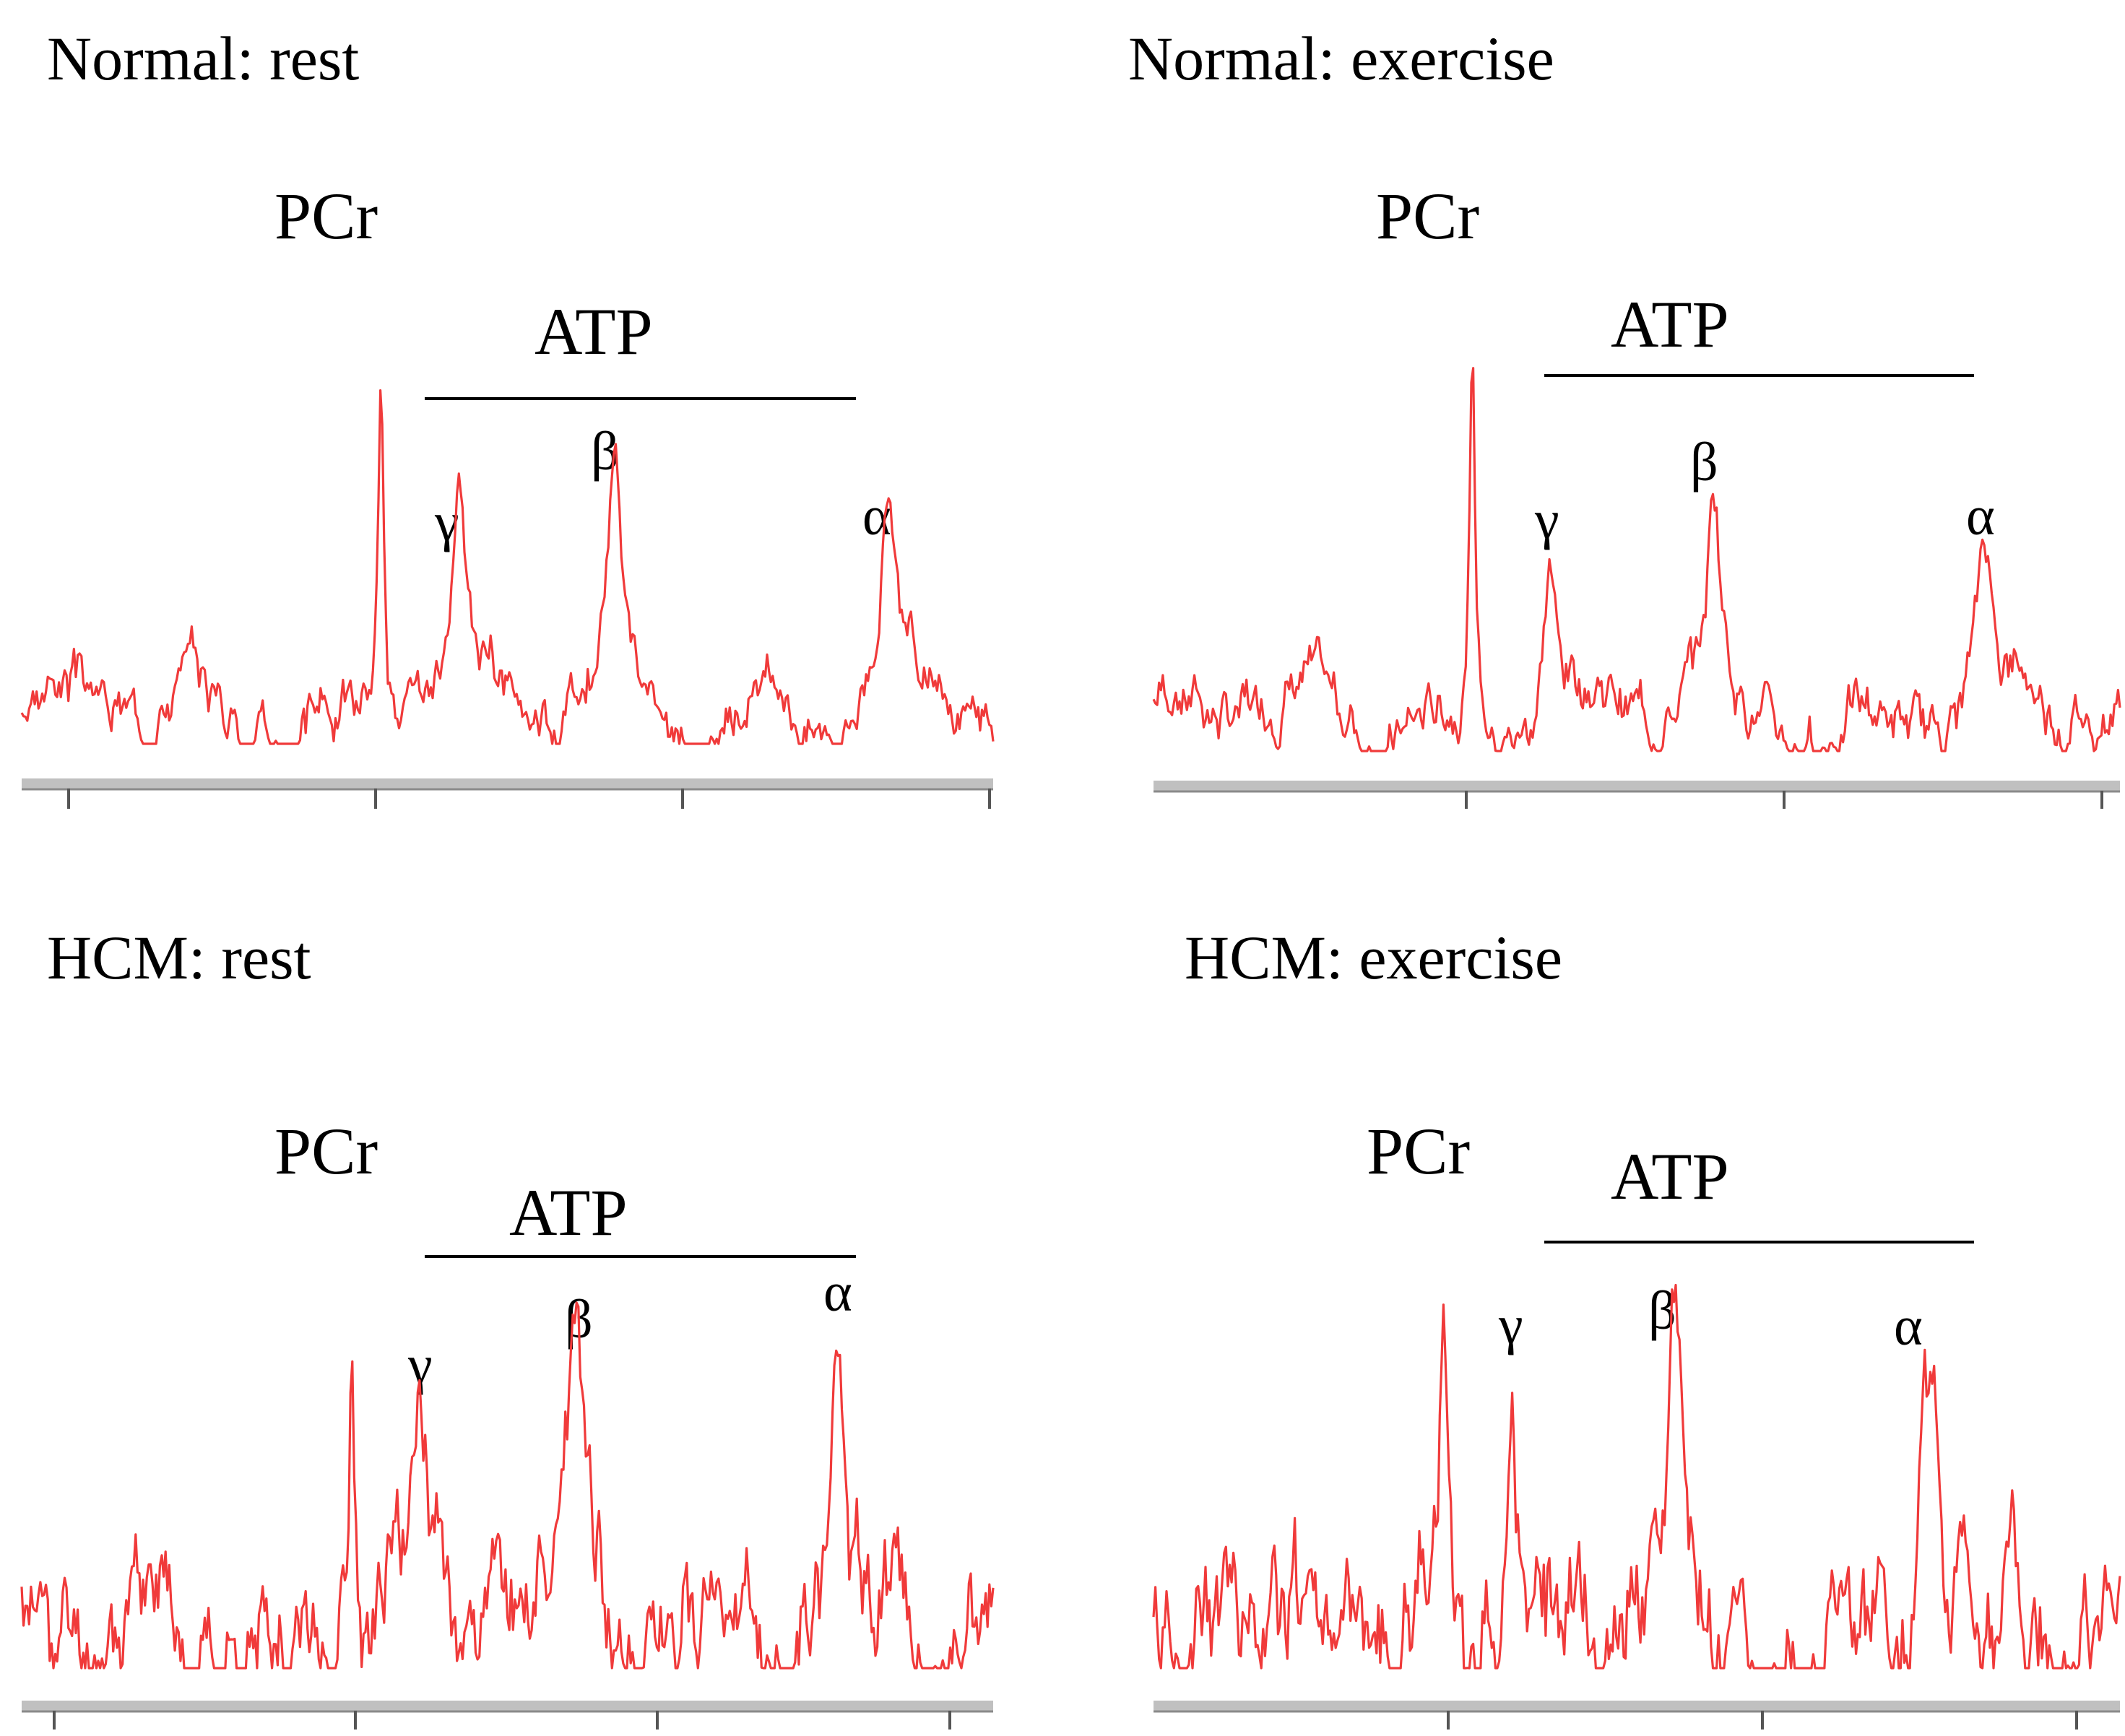  What do you see at coordinates (179, 957) in the screenshot?
I see `panel-title: HCM: rest` at bounding box center [179, 957].